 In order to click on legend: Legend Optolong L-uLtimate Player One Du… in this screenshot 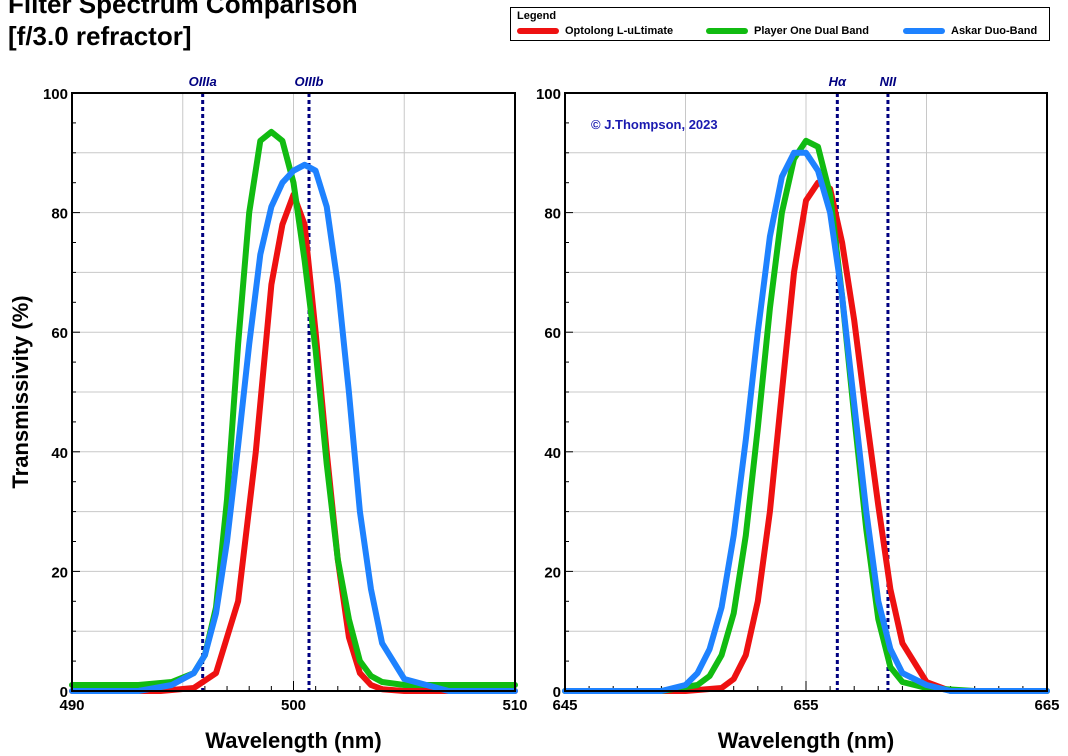, I will do `click(780, 24)`.